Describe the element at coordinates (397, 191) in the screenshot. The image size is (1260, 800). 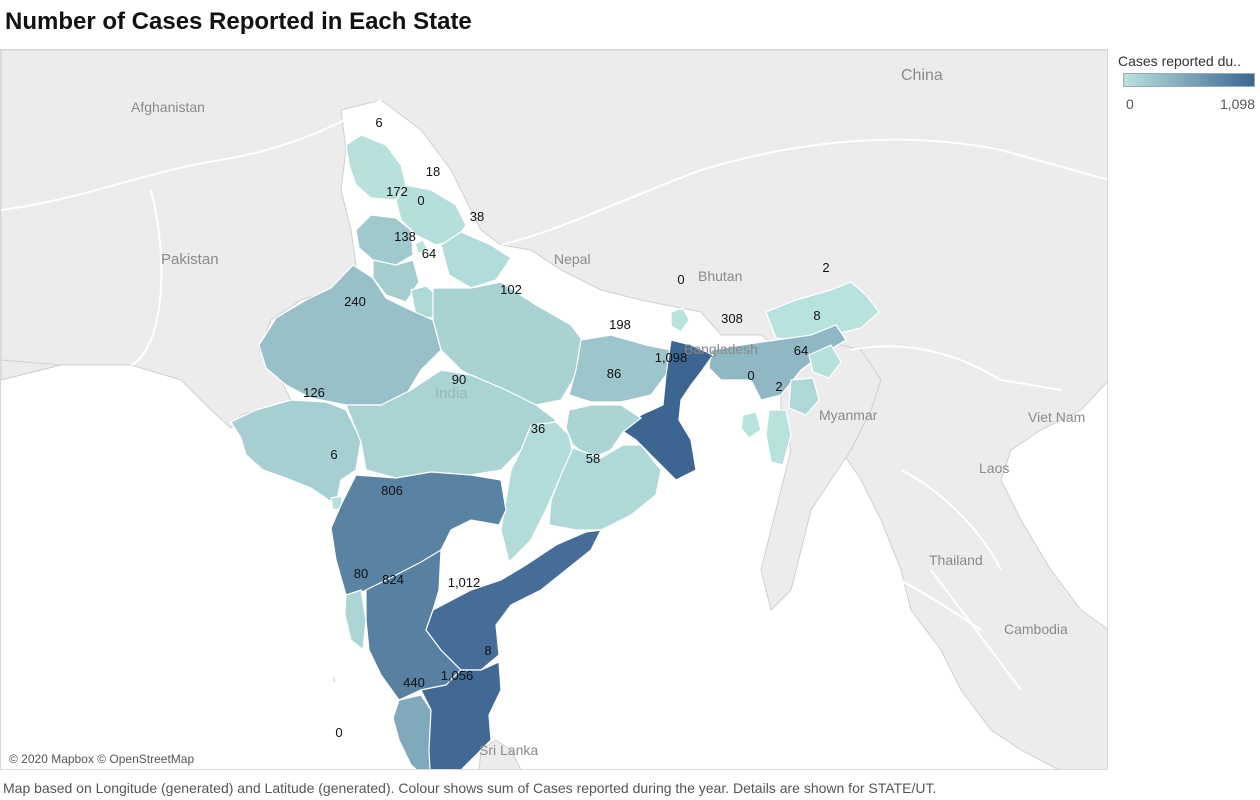
I see `state-value-label: 172` at that location.